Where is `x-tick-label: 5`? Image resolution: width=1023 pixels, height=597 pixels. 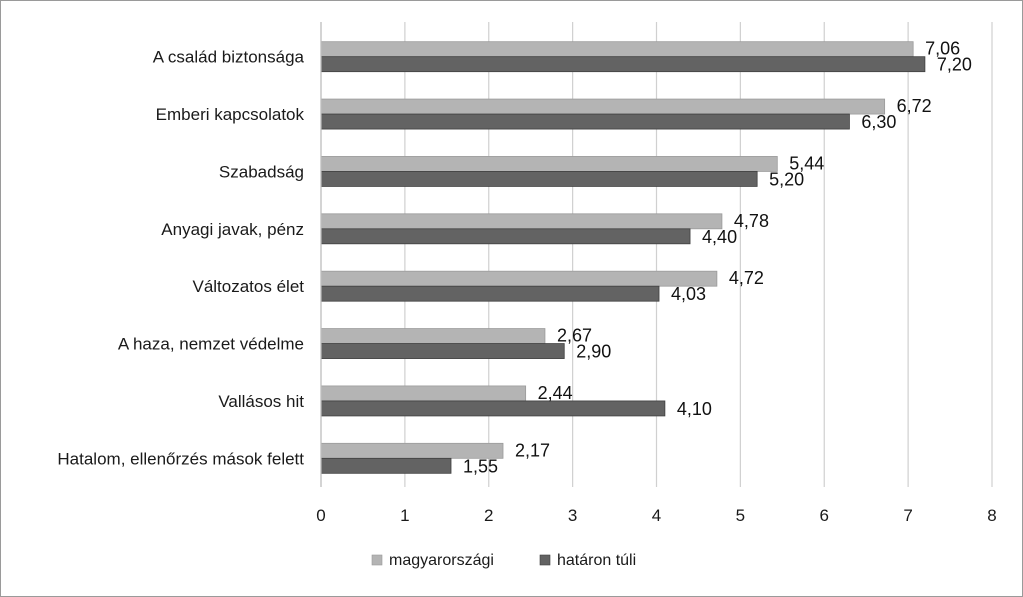 x-tick-label: 5 is located at coordinates (740, 515).